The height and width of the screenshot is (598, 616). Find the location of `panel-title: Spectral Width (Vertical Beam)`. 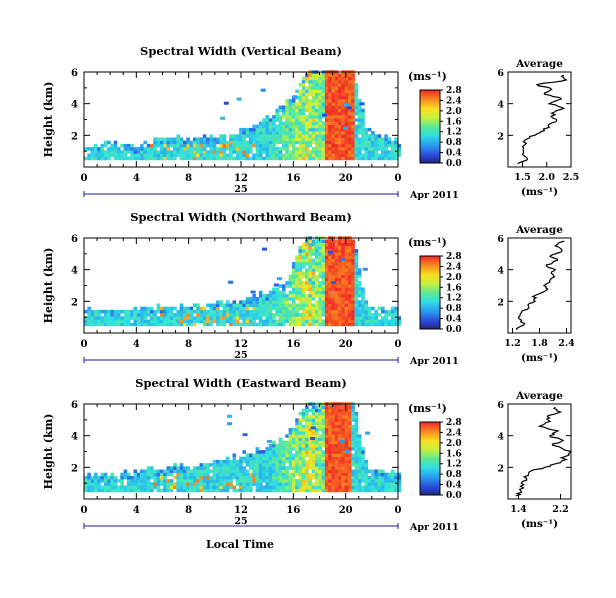

panel-title: Spectral Width (Vertical Beam) is located at coordinates (241, 51).